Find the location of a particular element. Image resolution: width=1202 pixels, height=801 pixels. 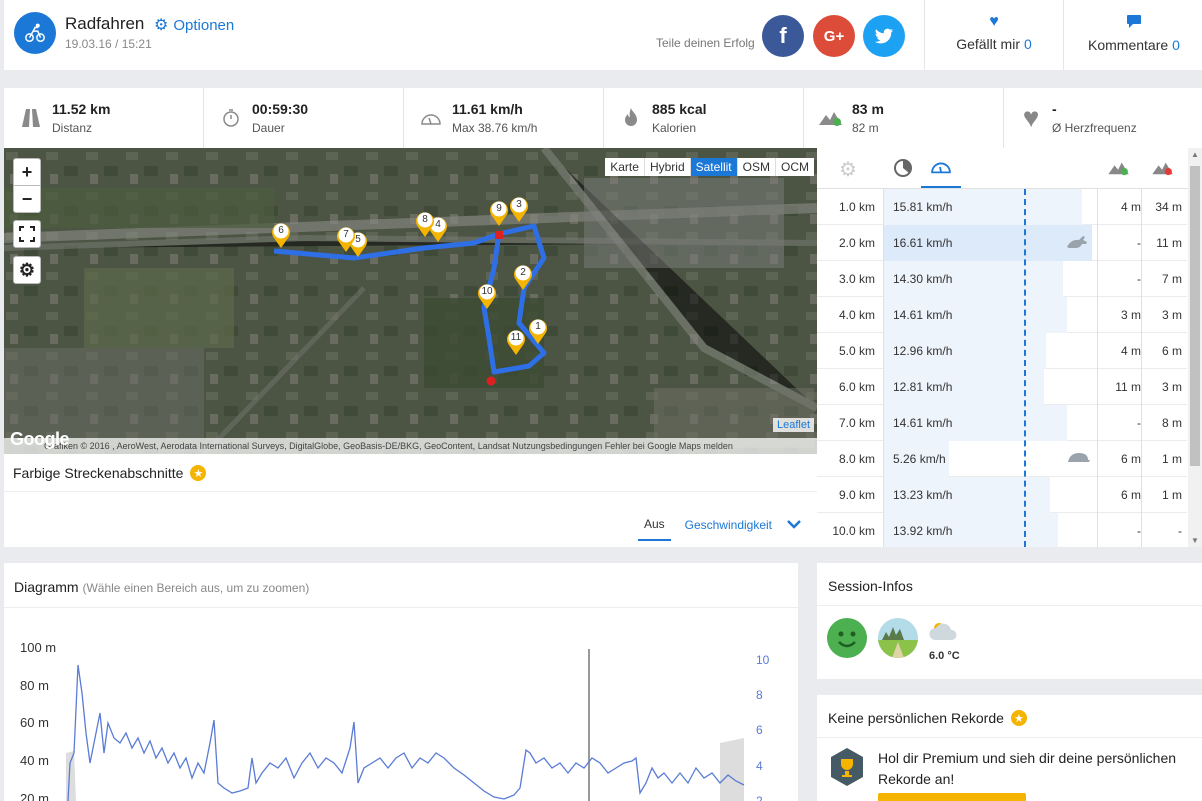

scrollbar-thumb is located at coordinates (1195, 316).